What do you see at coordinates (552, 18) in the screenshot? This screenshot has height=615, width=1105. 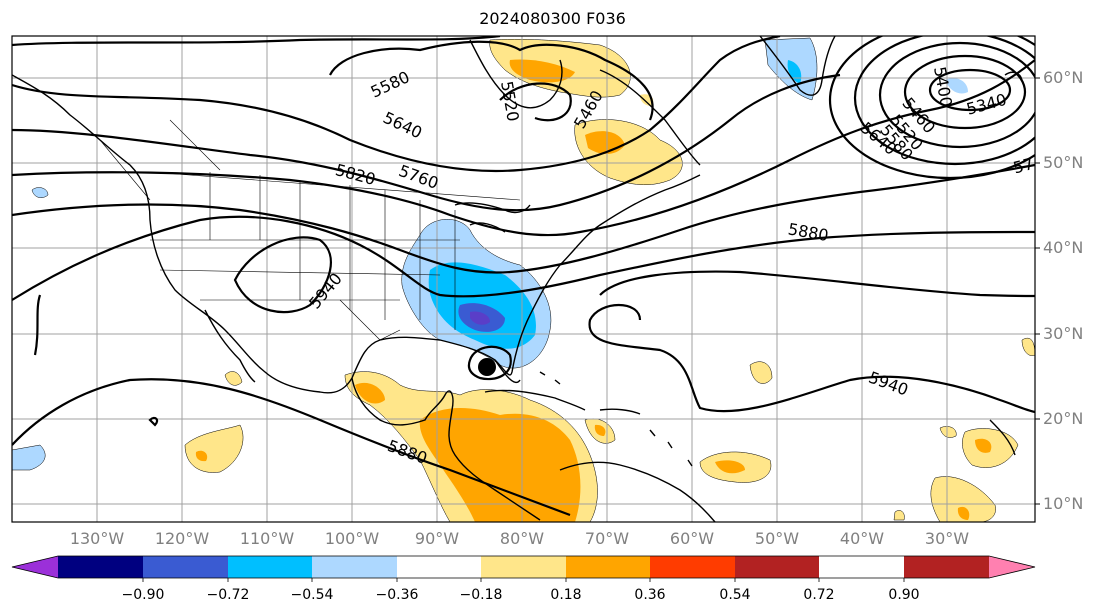 I see `map-title: 2024080300 F036` at bounding box center [552, 18].